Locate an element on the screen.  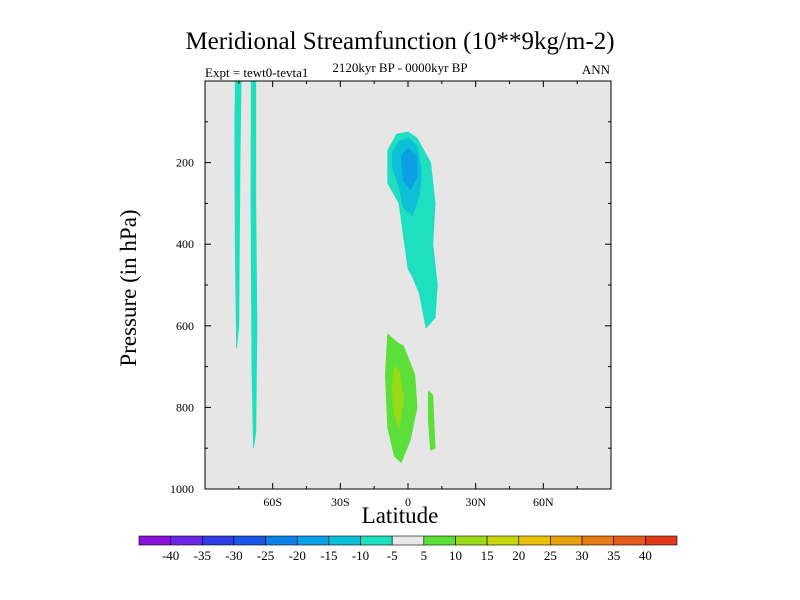
colorbar-label: -10 is located at coordinates (360, 555).